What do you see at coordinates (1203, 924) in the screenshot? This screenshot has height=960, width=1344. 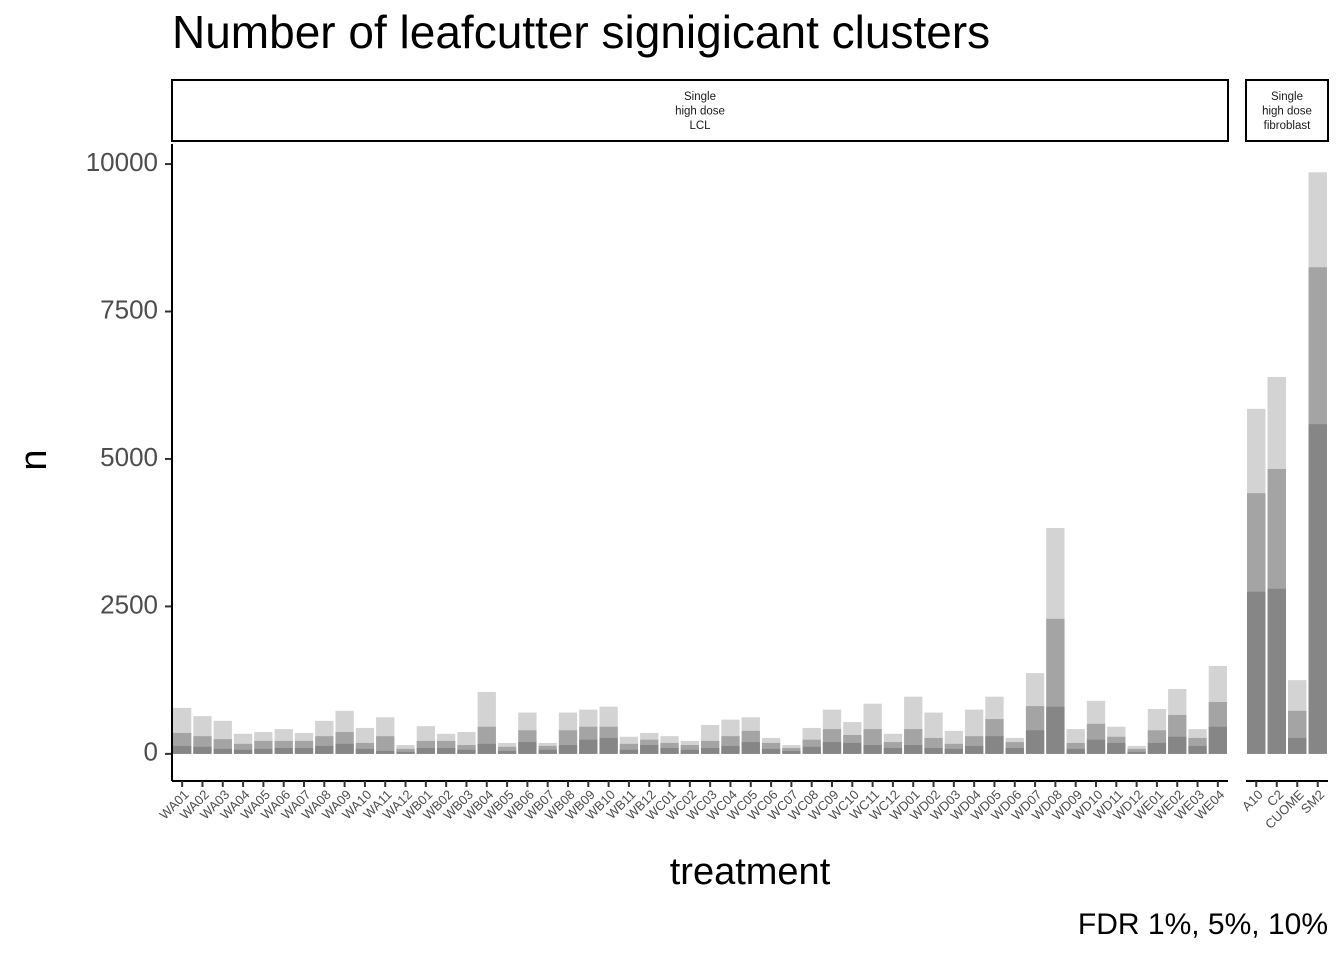 I see `caption: FDR 1%, 5%, 10%` at bounding box center [1203, 924].